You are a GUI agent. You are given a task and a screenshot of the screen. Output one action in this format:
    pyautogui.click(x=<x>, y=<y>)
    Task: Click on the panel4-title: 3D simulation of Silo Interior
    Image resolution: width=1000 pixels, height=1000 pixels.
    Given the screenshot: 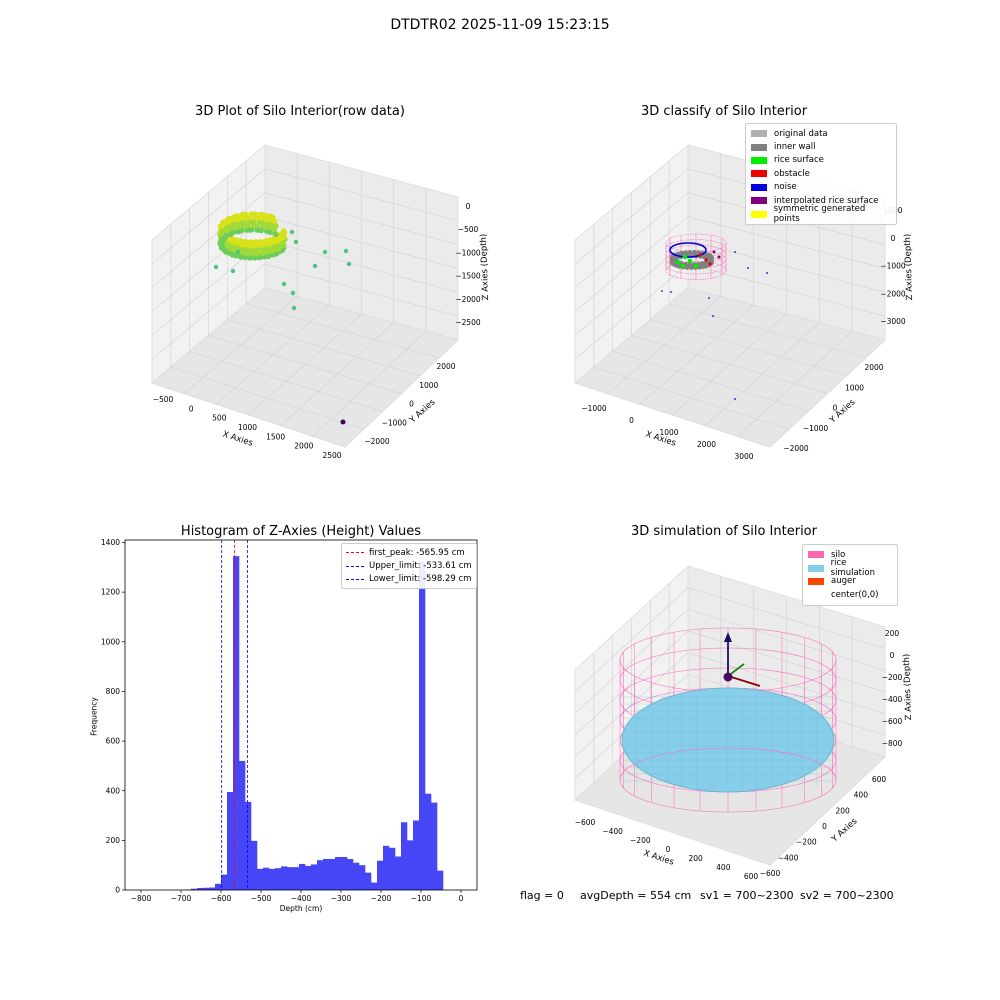 What is the action you would take?
    pyautogui.click(x=724, y=531)
    